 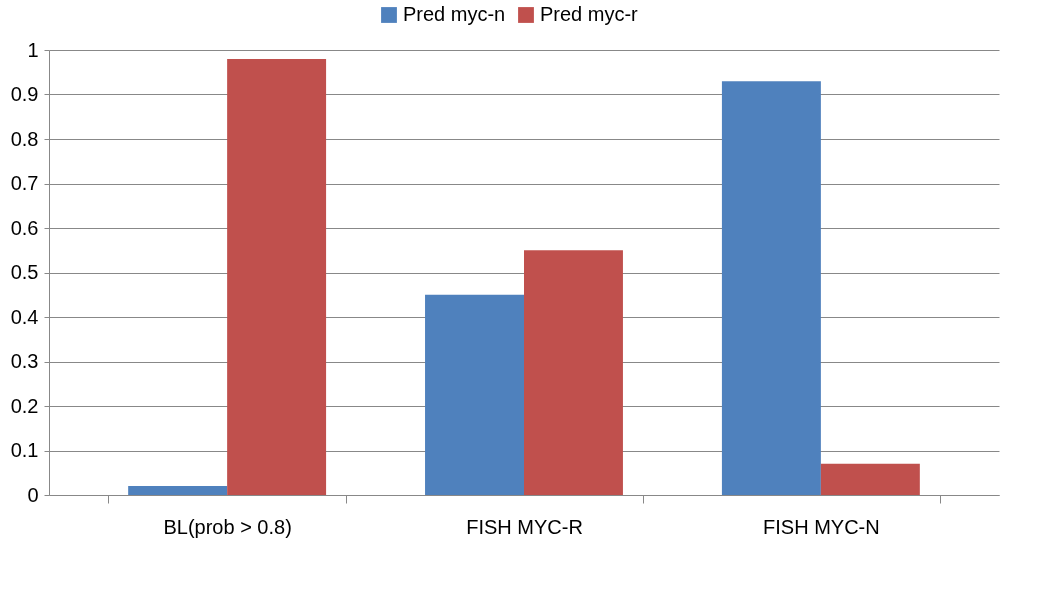 I want to click on y-tick-label: 0, so click(x=33, y=494).